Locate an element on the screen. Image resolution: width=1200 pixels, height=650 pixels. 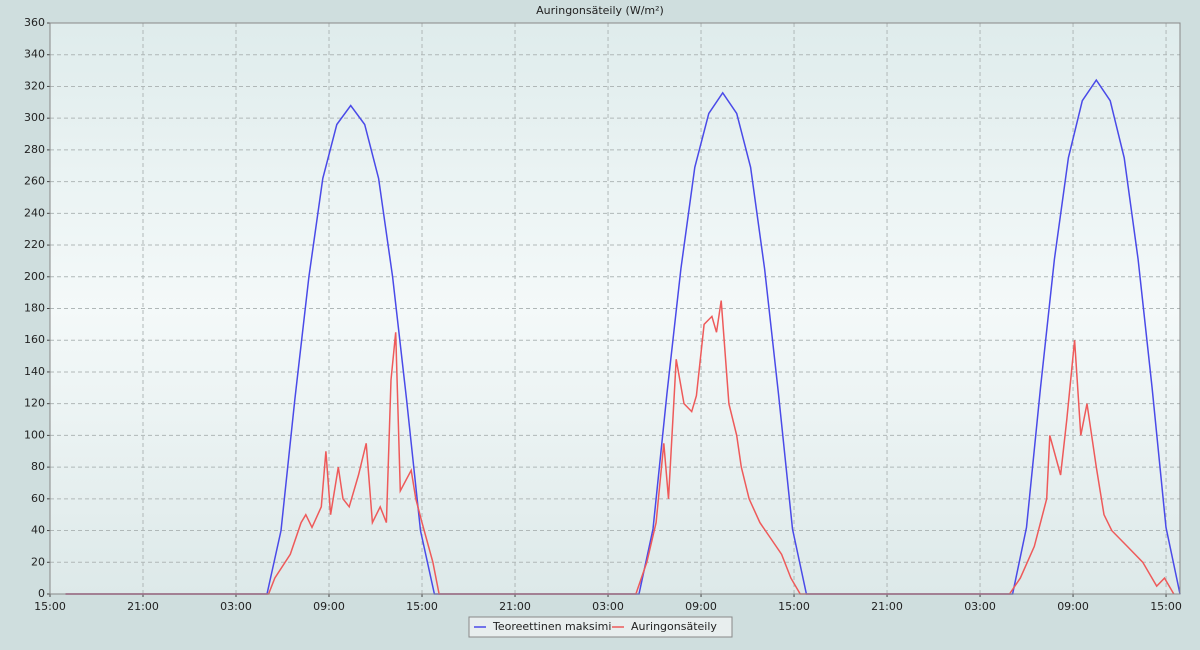
legend-box is located at coordinates (600, 627).